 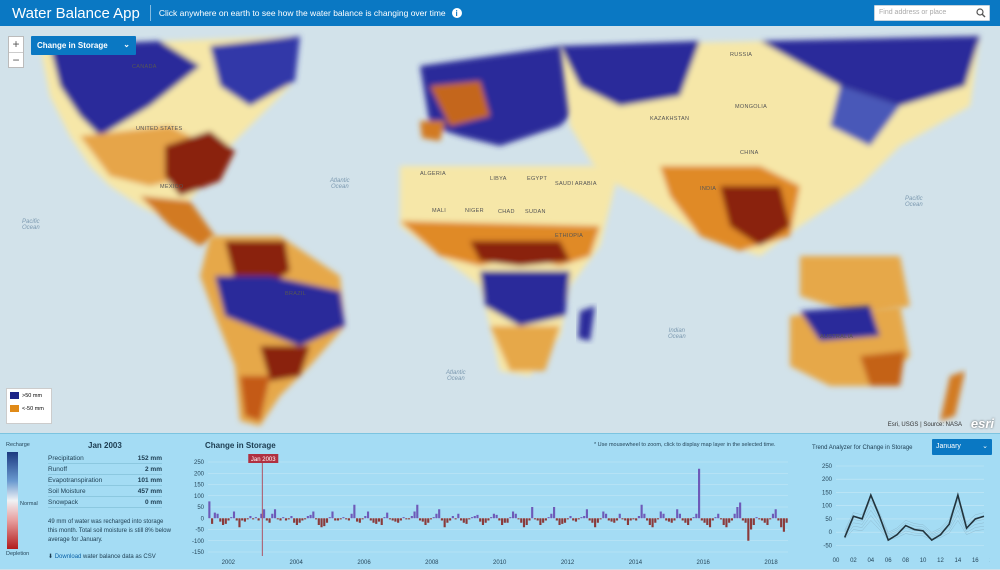 What do you see at coordinates (932, 13) in the screenshot?
I see `search-input: Find address or place` at bounding box center [932, 13].